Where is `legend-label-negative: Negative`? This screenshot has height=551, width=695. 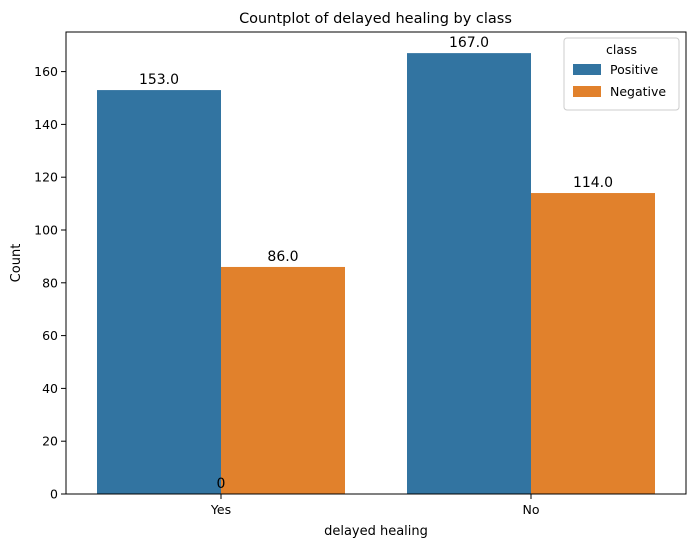
legend-label-negative: Negative is located at coordinates (638, 91).